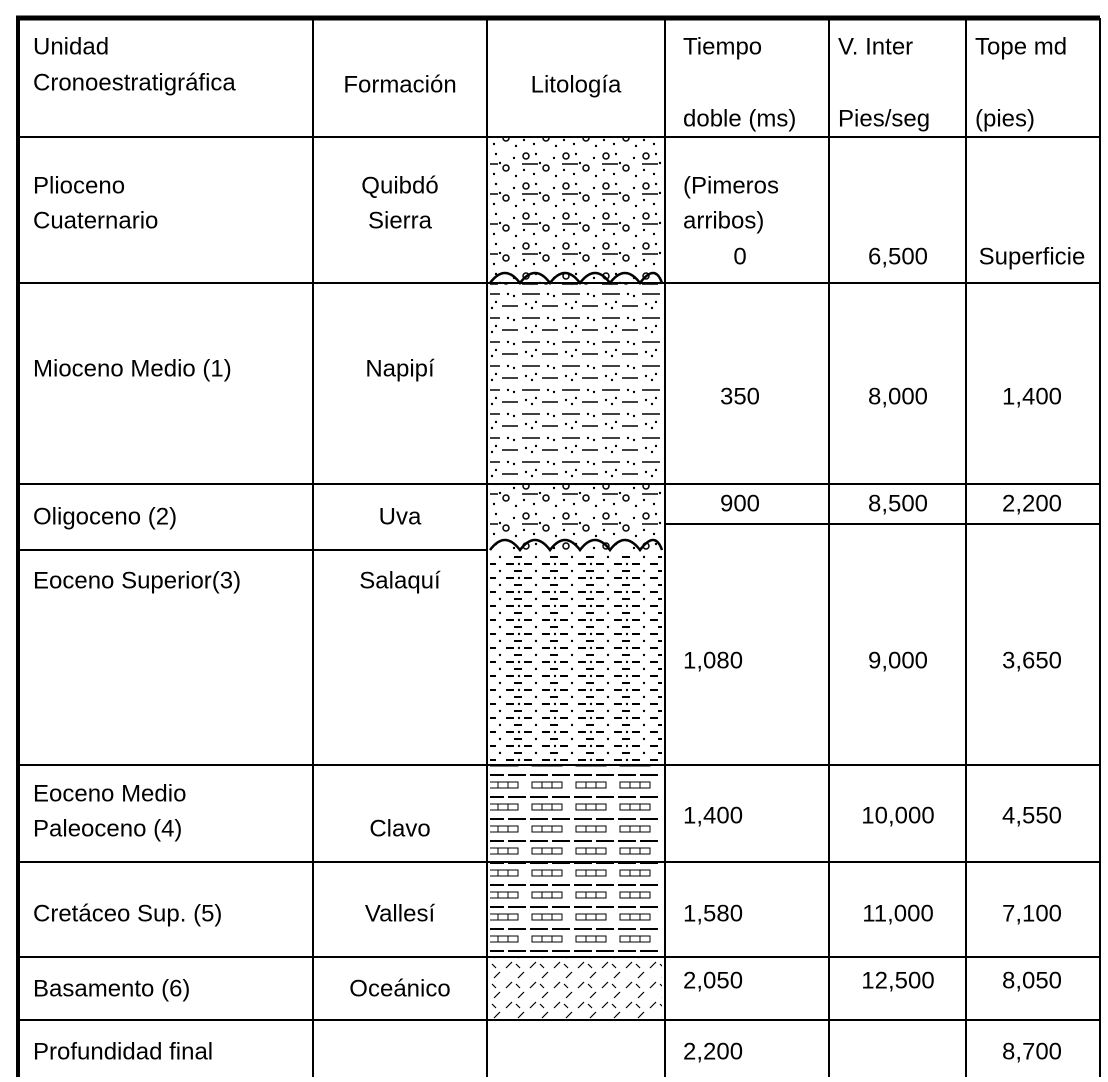 Image resolution: width=1108 pixels, height=1082 pixels. Describe the element at coordinates (875, 46) in the screenshot. I see `cell-text: V. Inter` at that location.